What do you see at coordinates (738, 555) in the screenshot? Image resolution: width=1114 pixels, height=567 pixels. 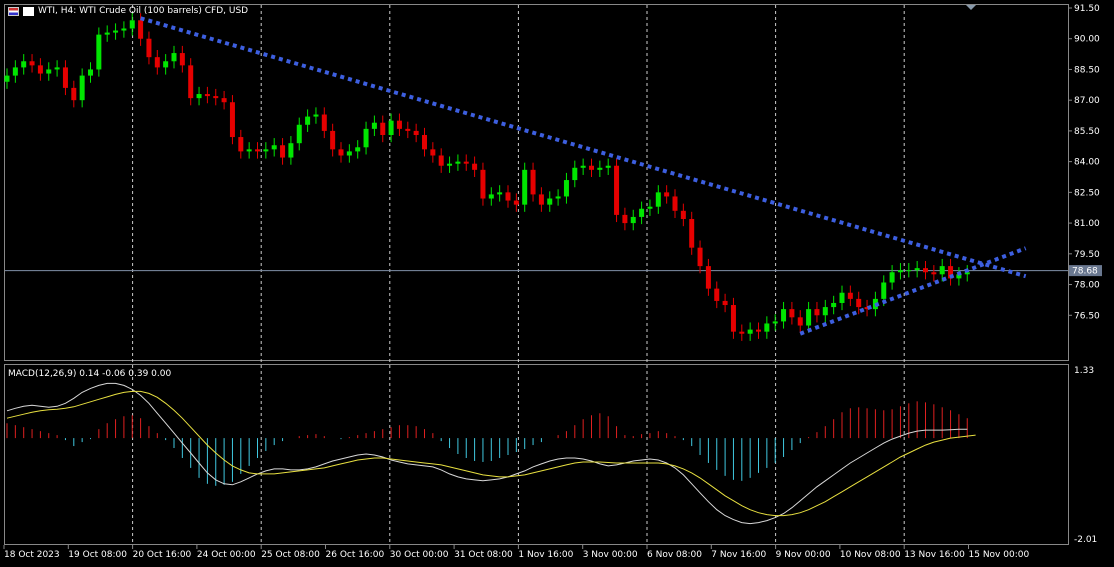 I see `time-tick-label: 7 Nov 16:00` at bounding box center [738, 555].